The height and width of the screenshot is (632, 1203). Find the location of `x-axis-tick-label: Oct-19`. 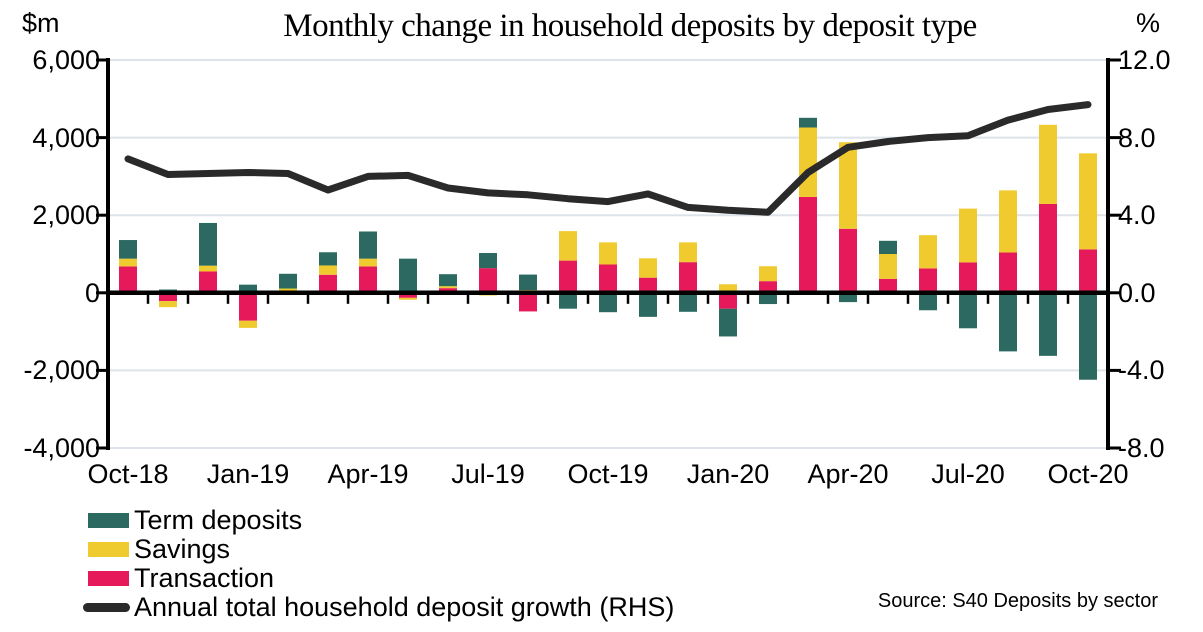

x-axis-tick-label: Oct-19 is located at coordinates (608, 474).